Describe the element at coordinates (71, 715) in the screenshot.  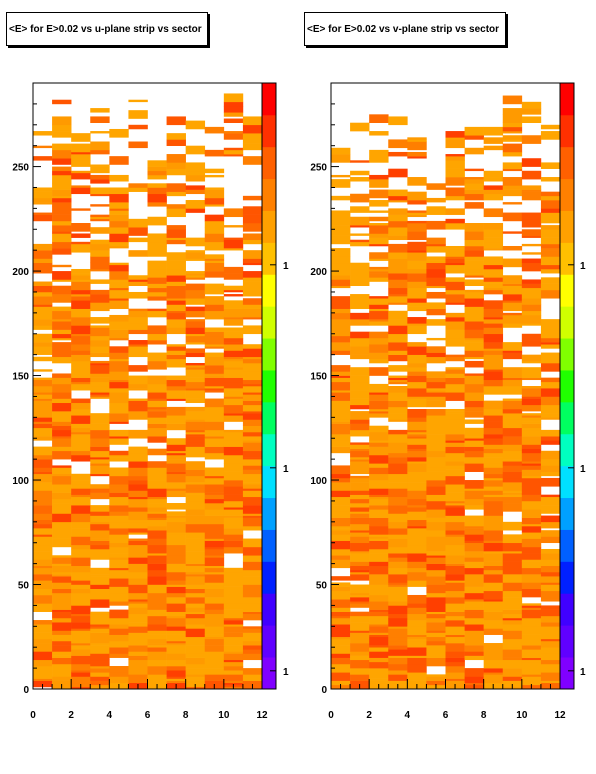
I see `x-tick-label: 2` at that location.